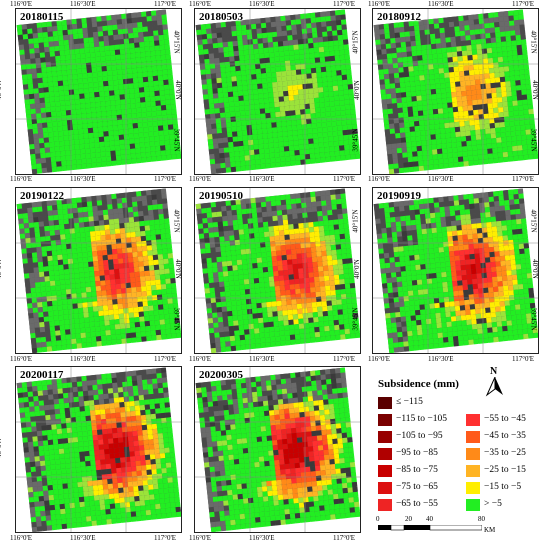  What do you see at coordinates (399, 196) in the screenshot?
I see `panel-date: 20190919` at bounding box center [399, 196].